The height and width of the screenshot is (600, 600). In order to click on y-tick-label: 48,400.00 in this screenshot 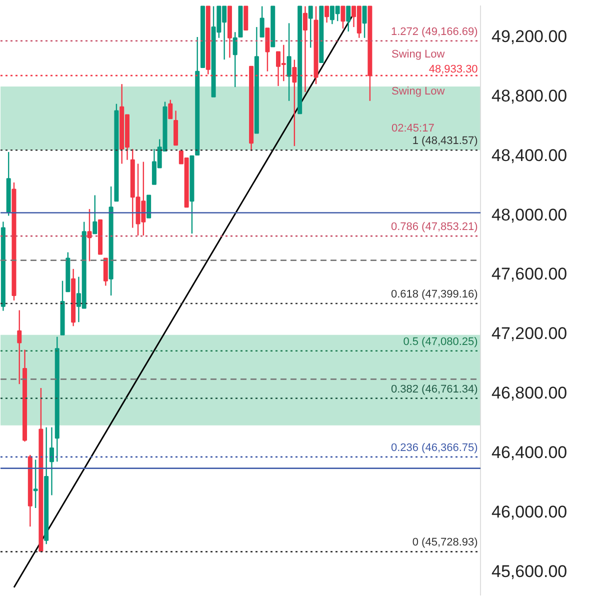, I will do `click(530, 155)`.